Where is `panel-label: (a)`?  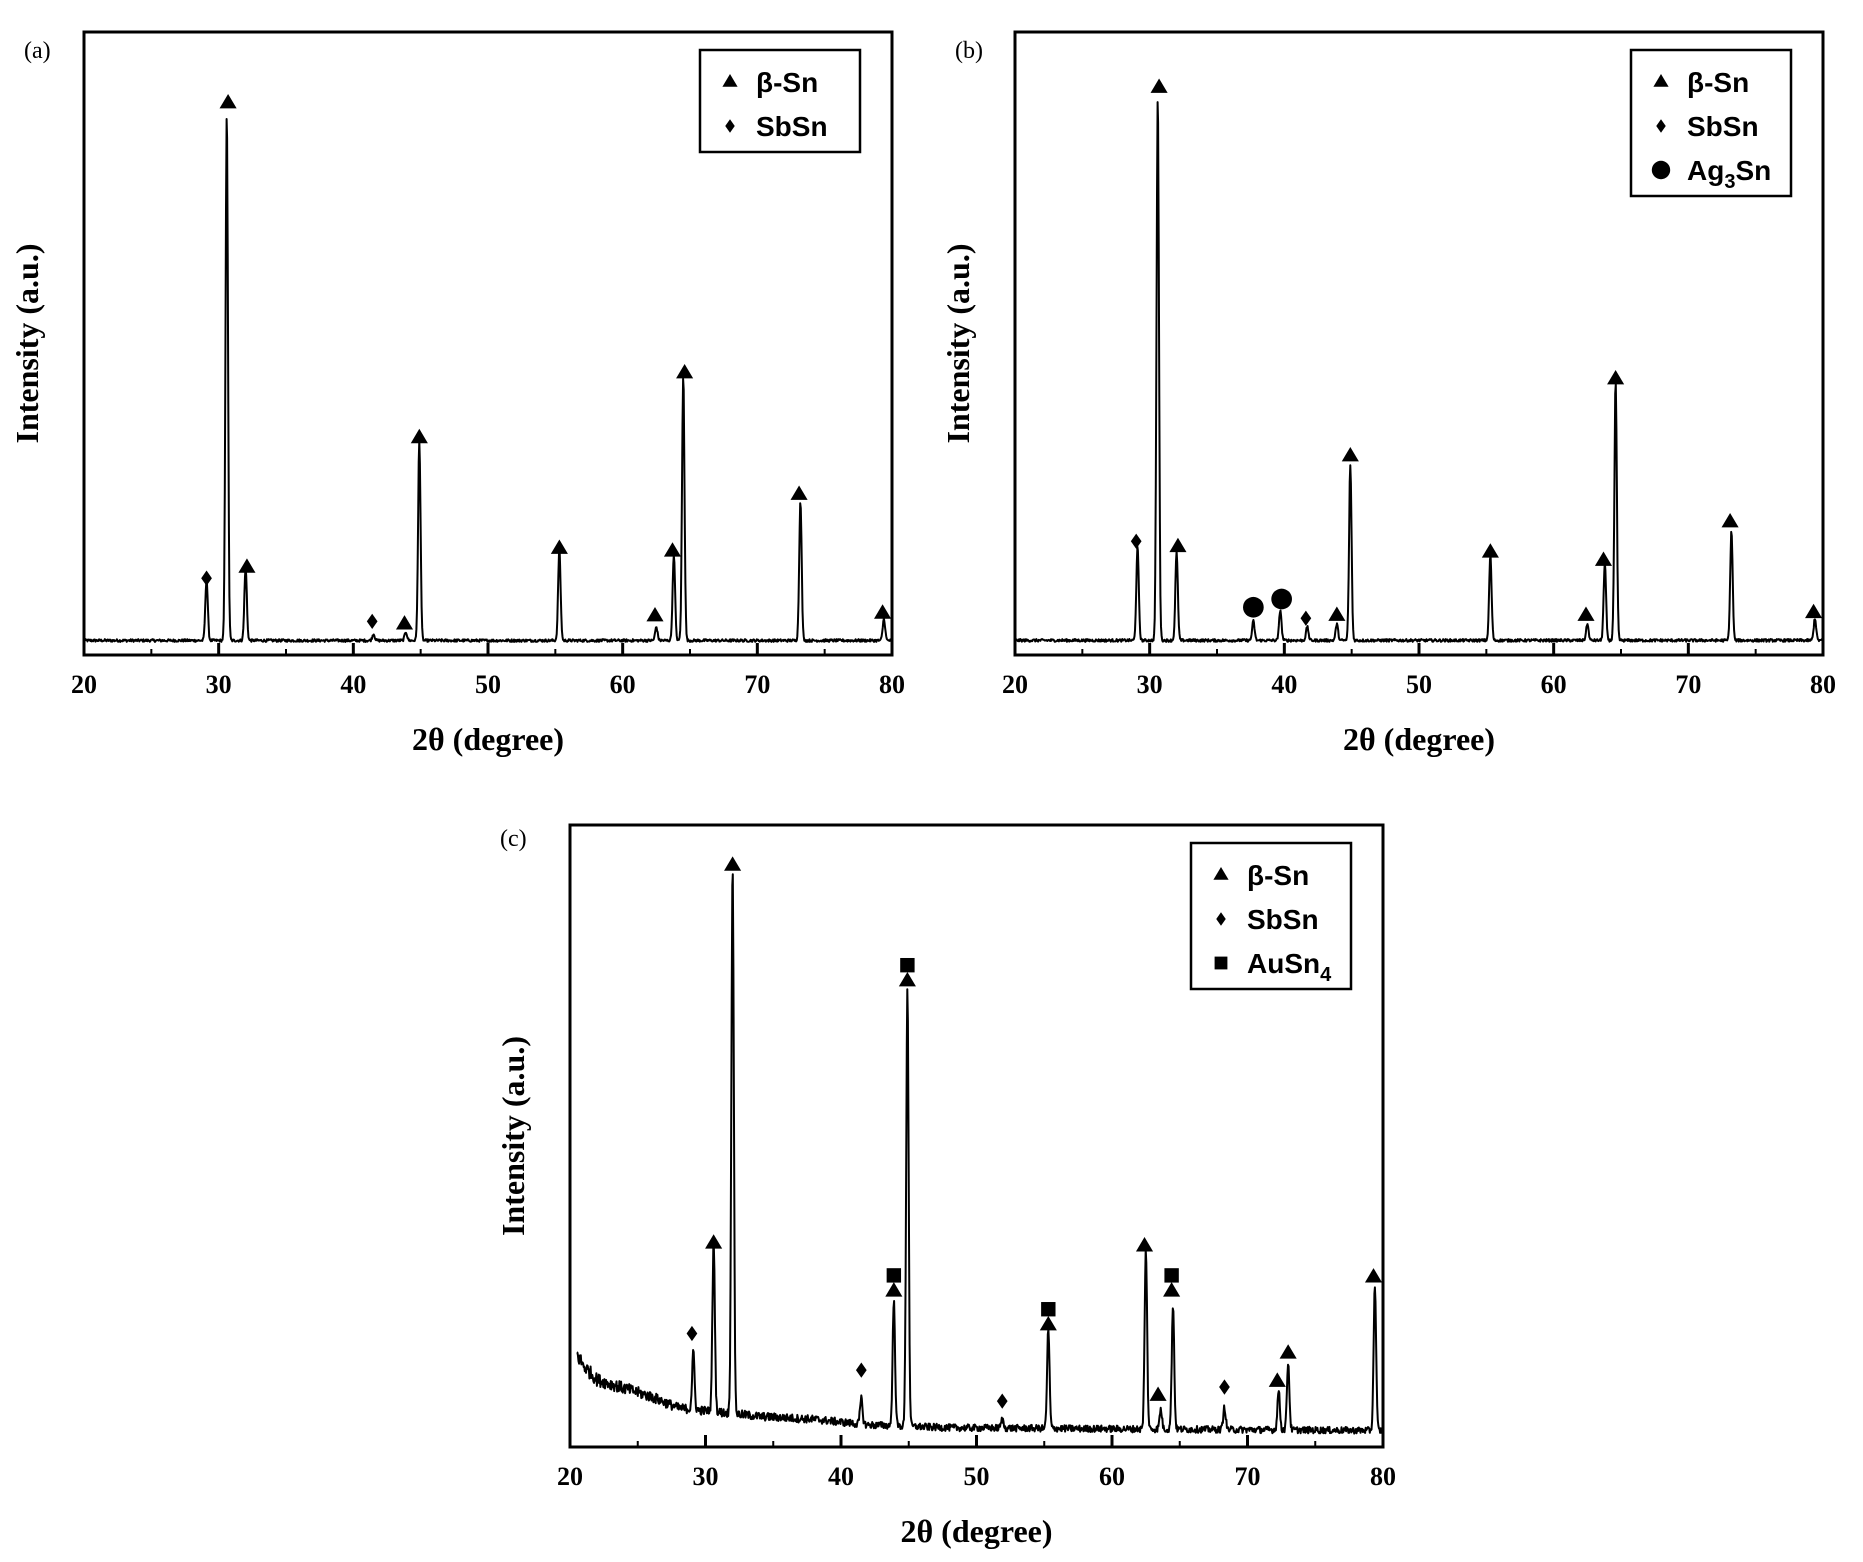
panel-label: (a) is located at coordinates (37, 51).